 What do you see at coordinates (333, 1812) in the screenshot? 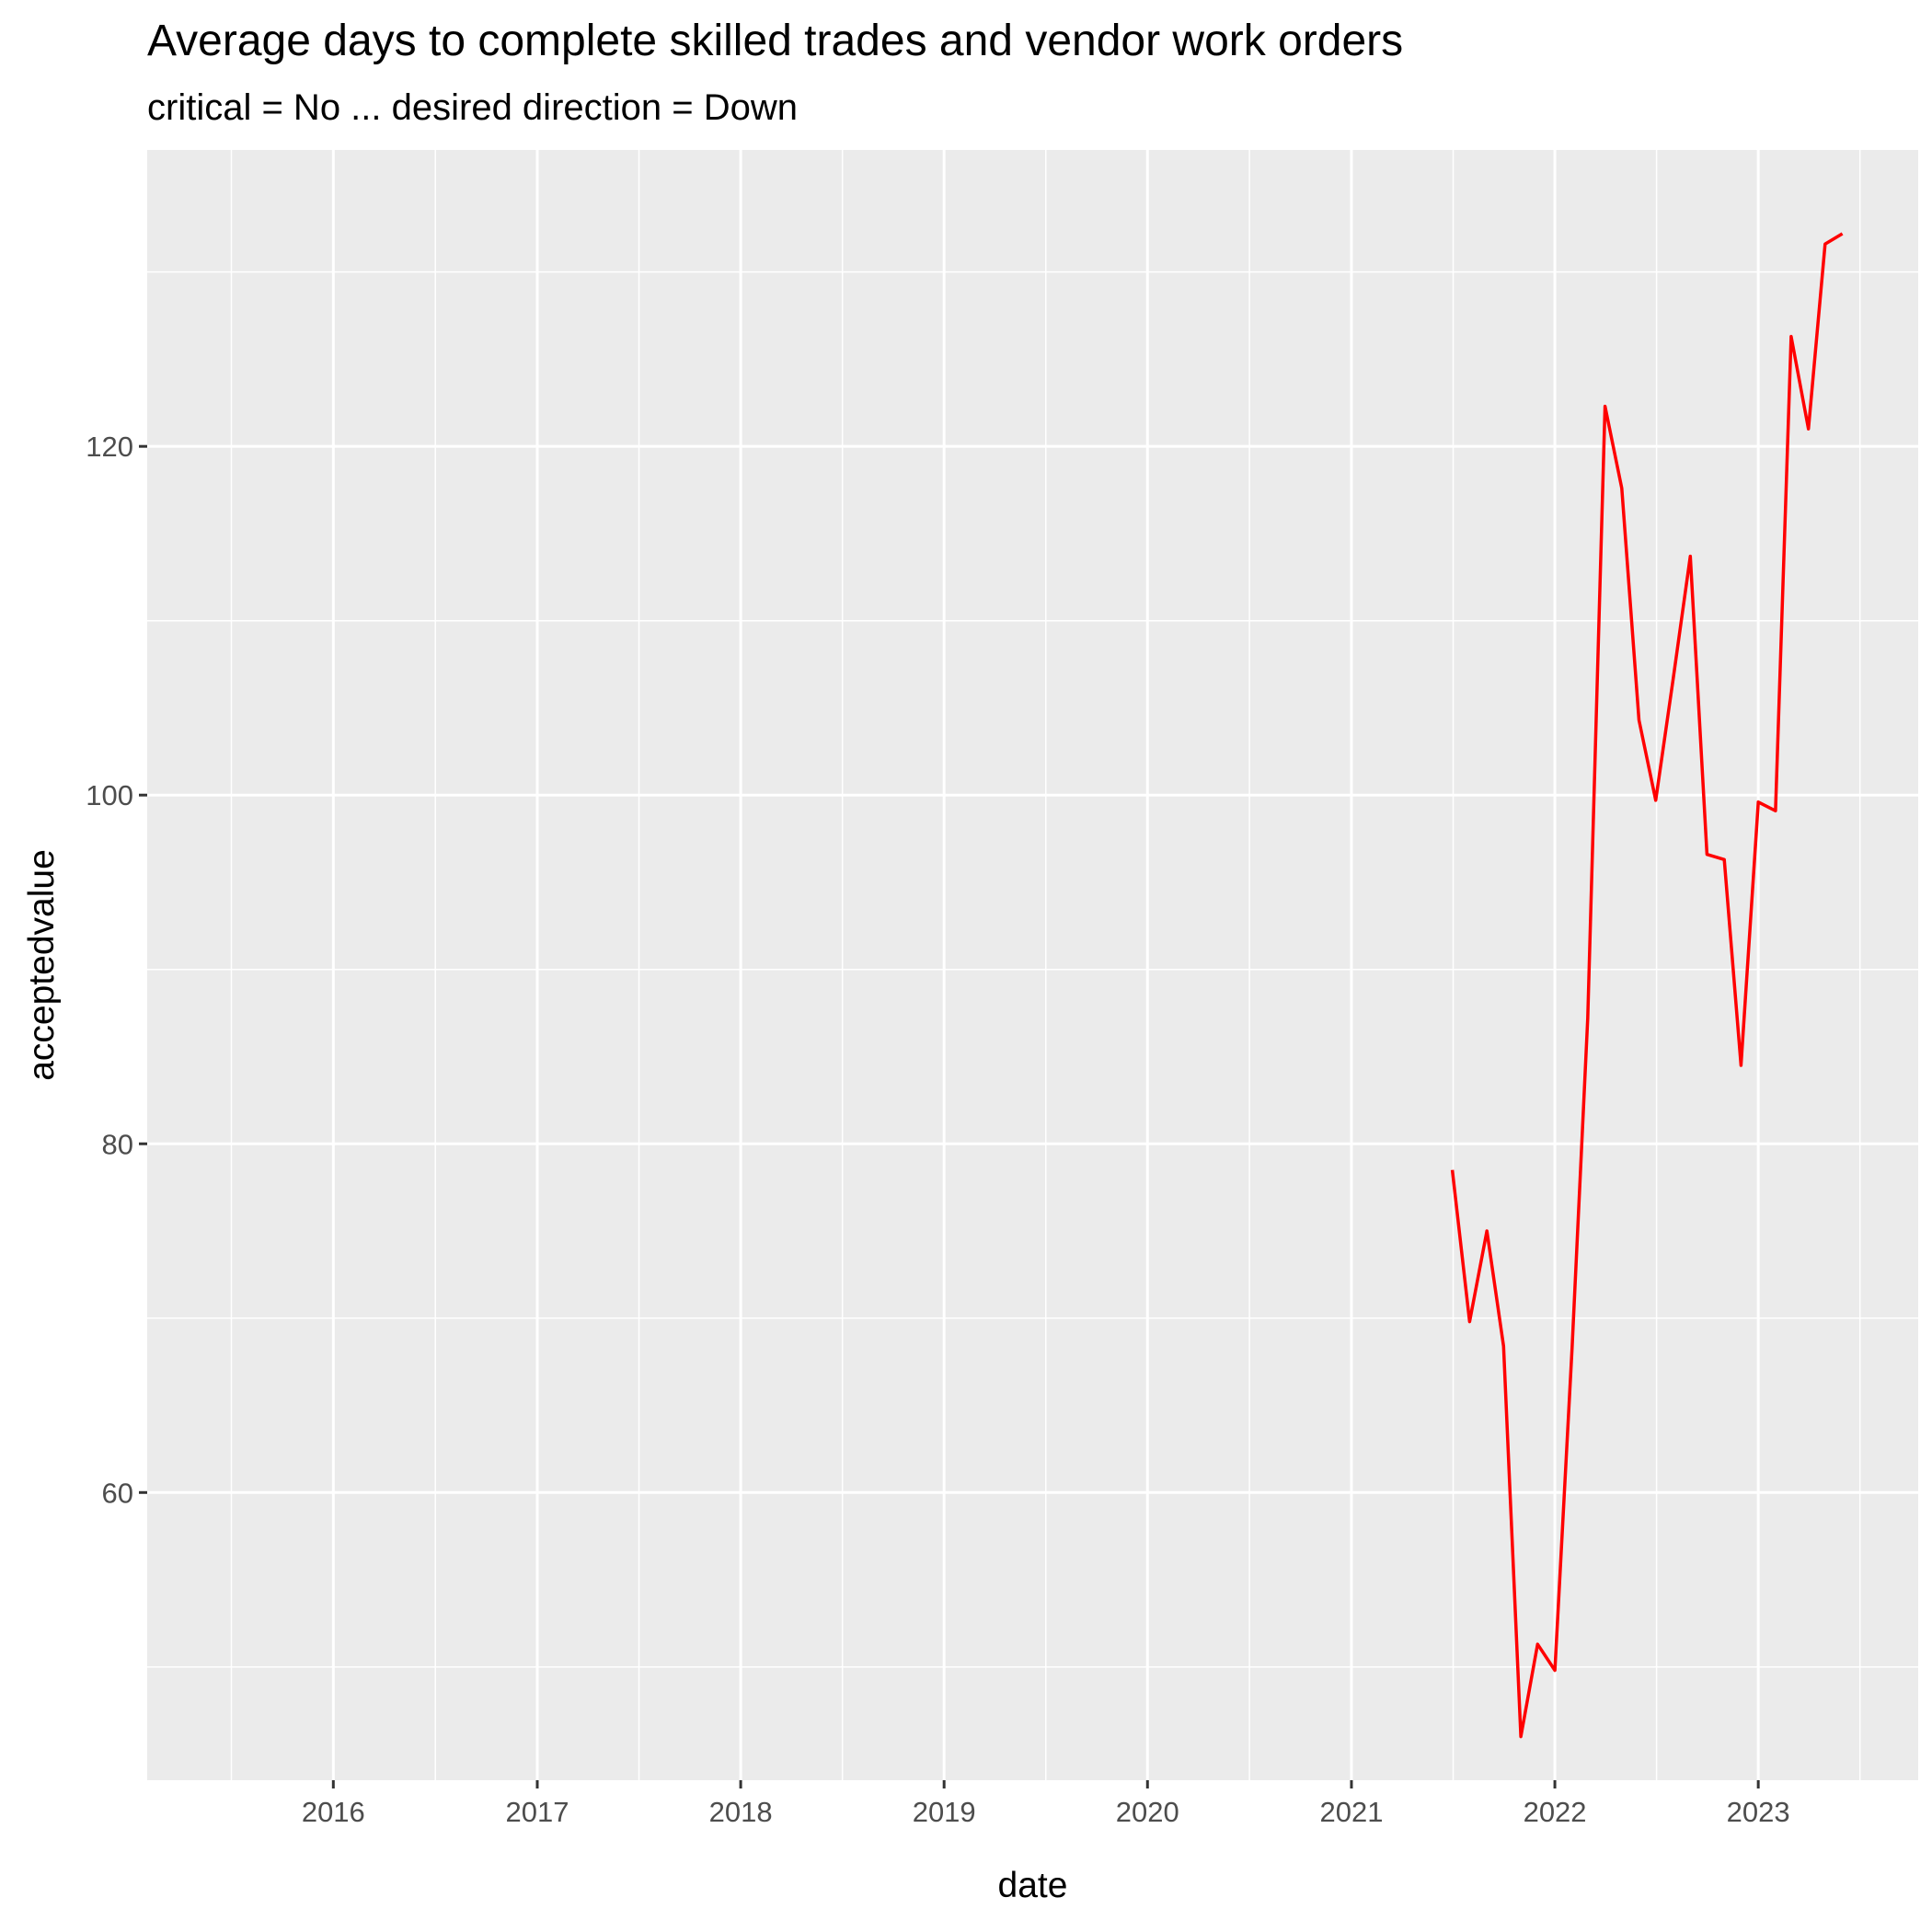
I see `x-tick-label: 2016` at bounding box center [333, 1812].